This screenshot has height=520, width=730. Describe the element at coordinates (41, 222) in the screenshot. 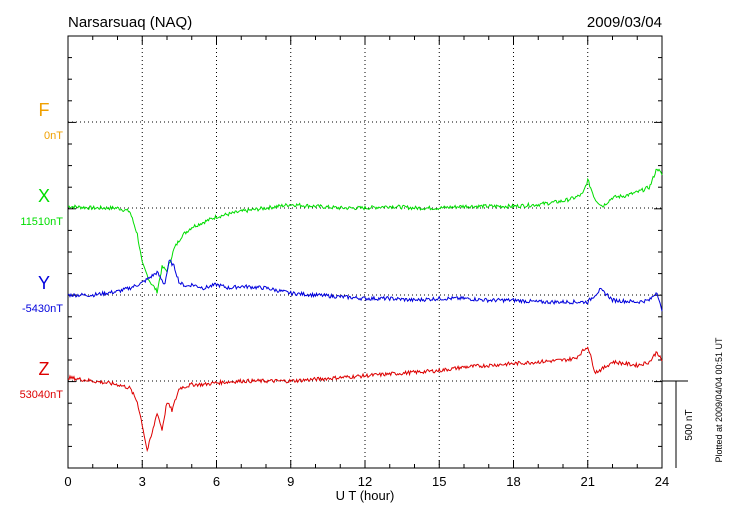

I see `channel-x-baseline: 11510nT` at that location.